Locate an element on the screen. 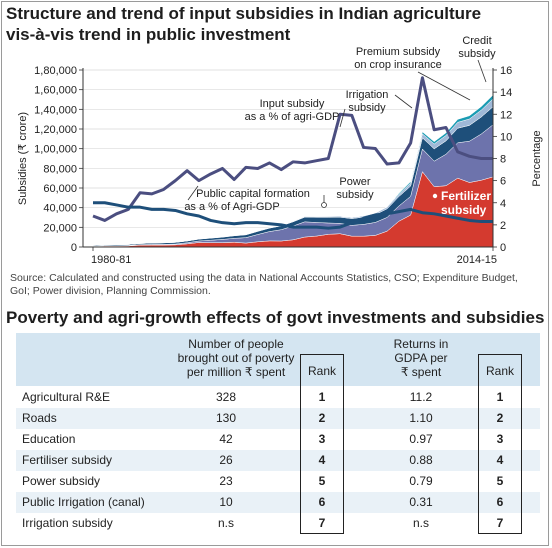  right-tick-label: 10 is located at coordinates (506, 137).